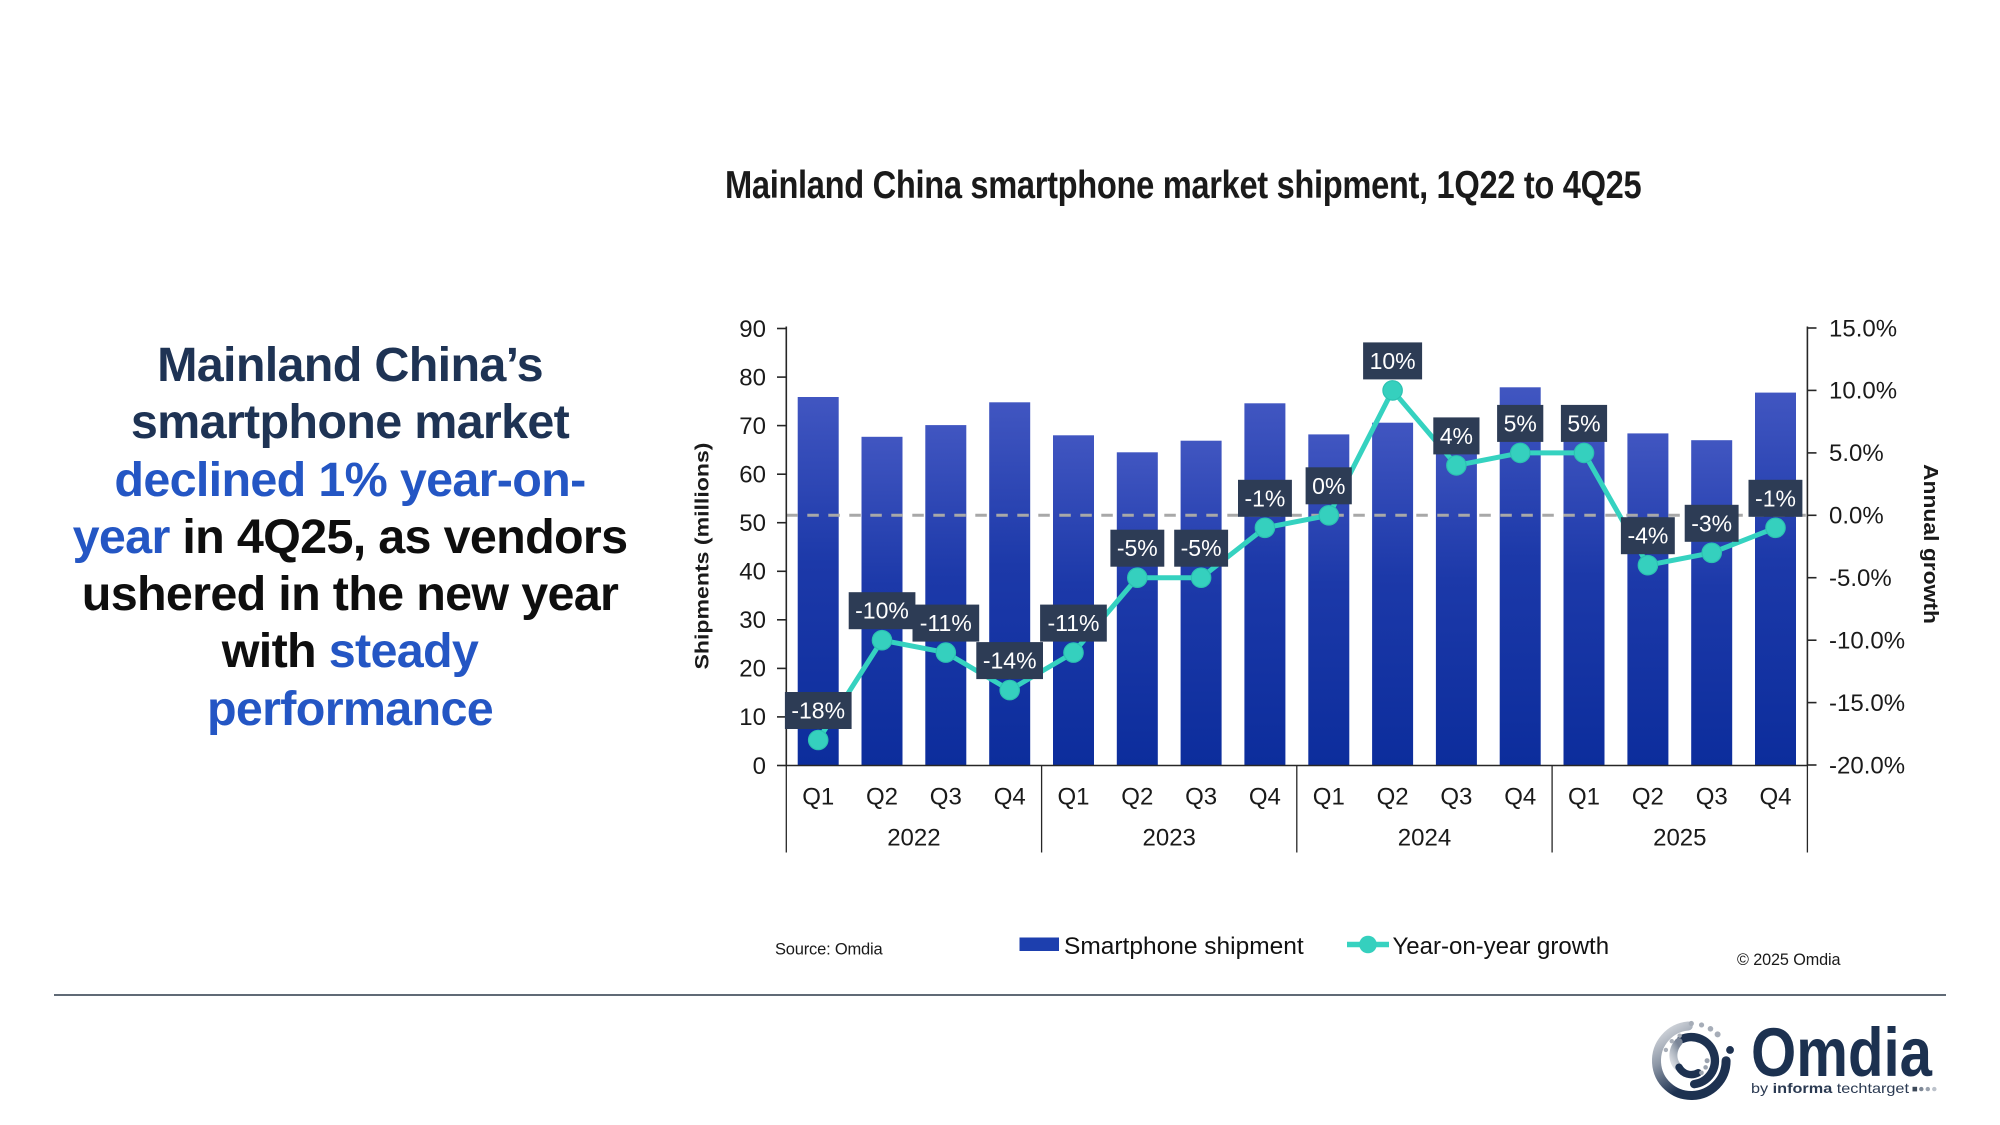 The width and height of the screenshot is (2000, 1125). What do you see at coordinates (1424, 838) in the screenshot?
I see `svg-text: 2024` at bounding box center [1424, 838].